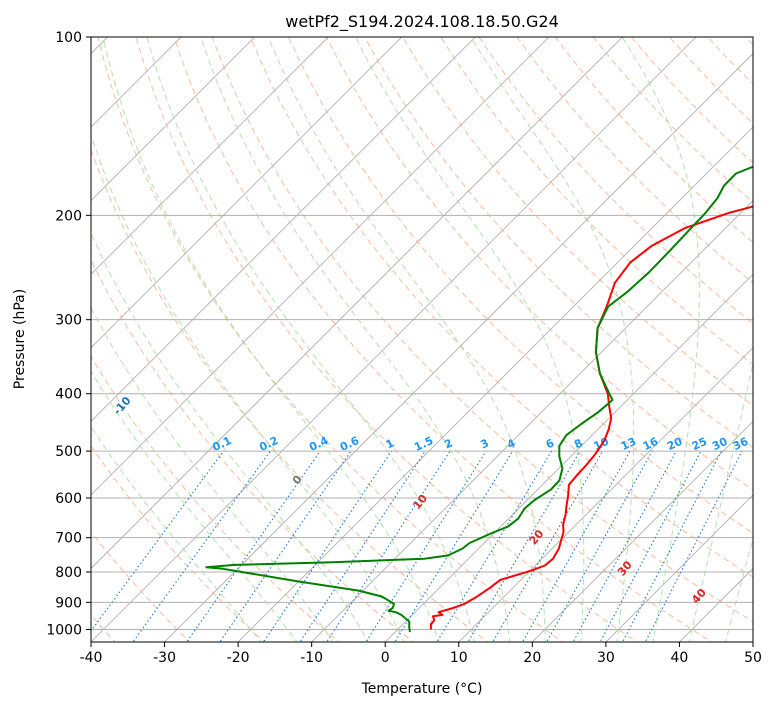 The image size is (775, 708). I want to click on y-tick-label: 600, so click(68, 499).